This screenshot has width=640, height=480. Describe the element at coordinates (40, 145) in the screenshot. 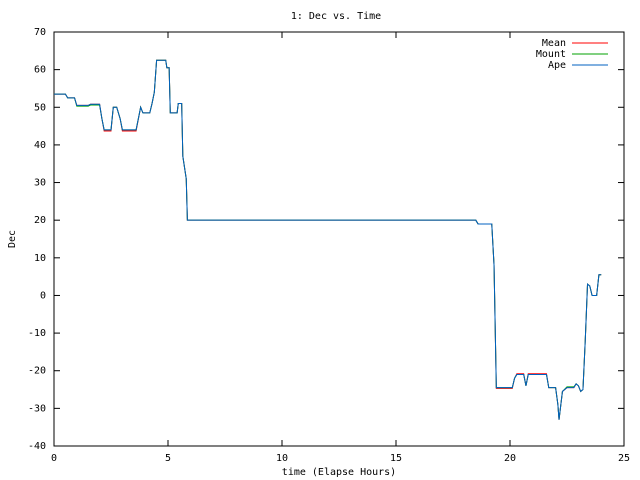

I see `y-tick-label: 40` at that location.